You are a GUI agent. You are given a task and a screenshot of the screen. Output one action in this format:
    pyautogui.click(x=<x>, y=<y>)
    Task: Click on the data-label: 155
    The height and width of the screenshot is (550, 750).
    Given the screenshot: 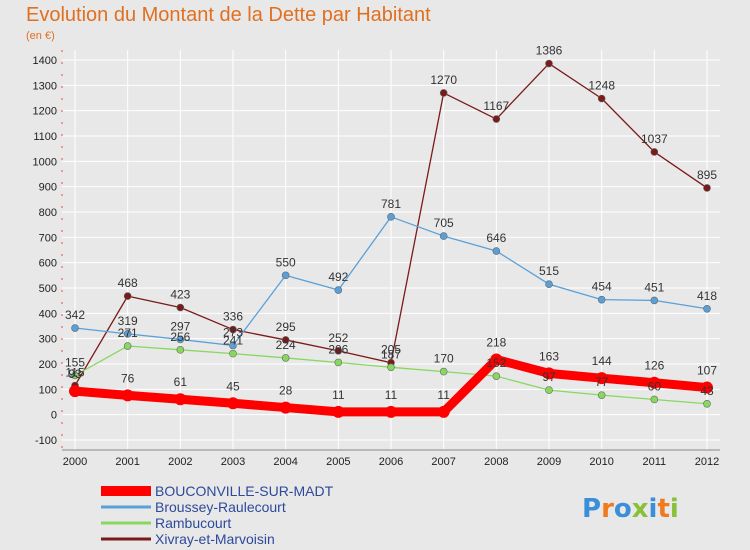 What is the action you would take?
    pyautogui.click(x=75, y=362)
    